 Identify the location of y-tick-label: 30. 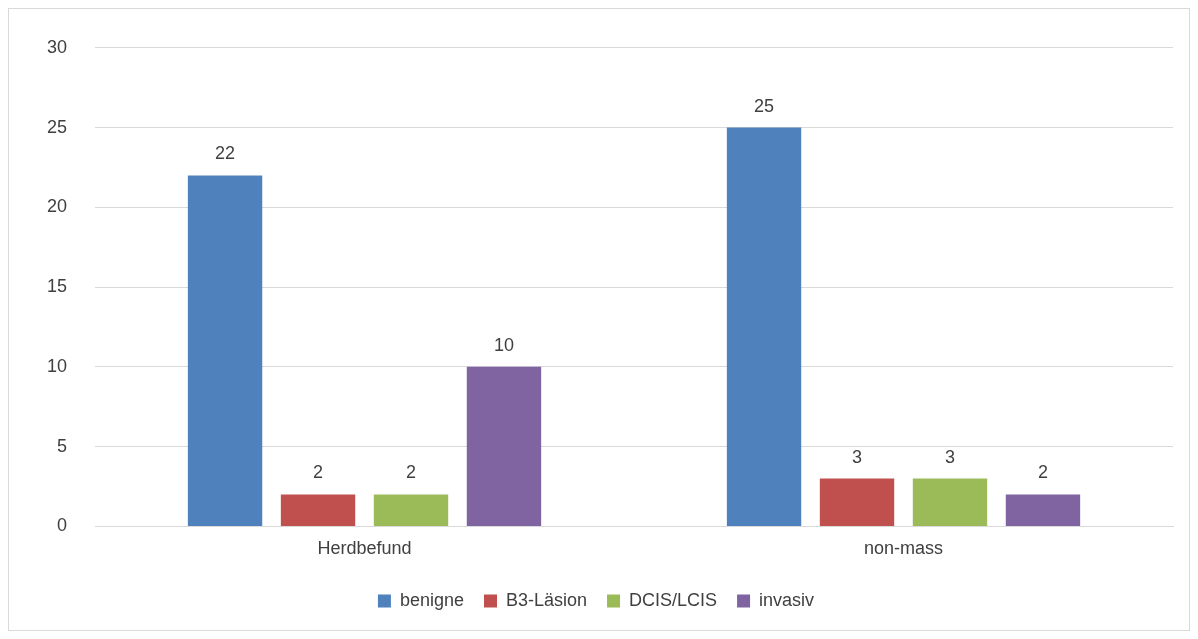
(57, 46).